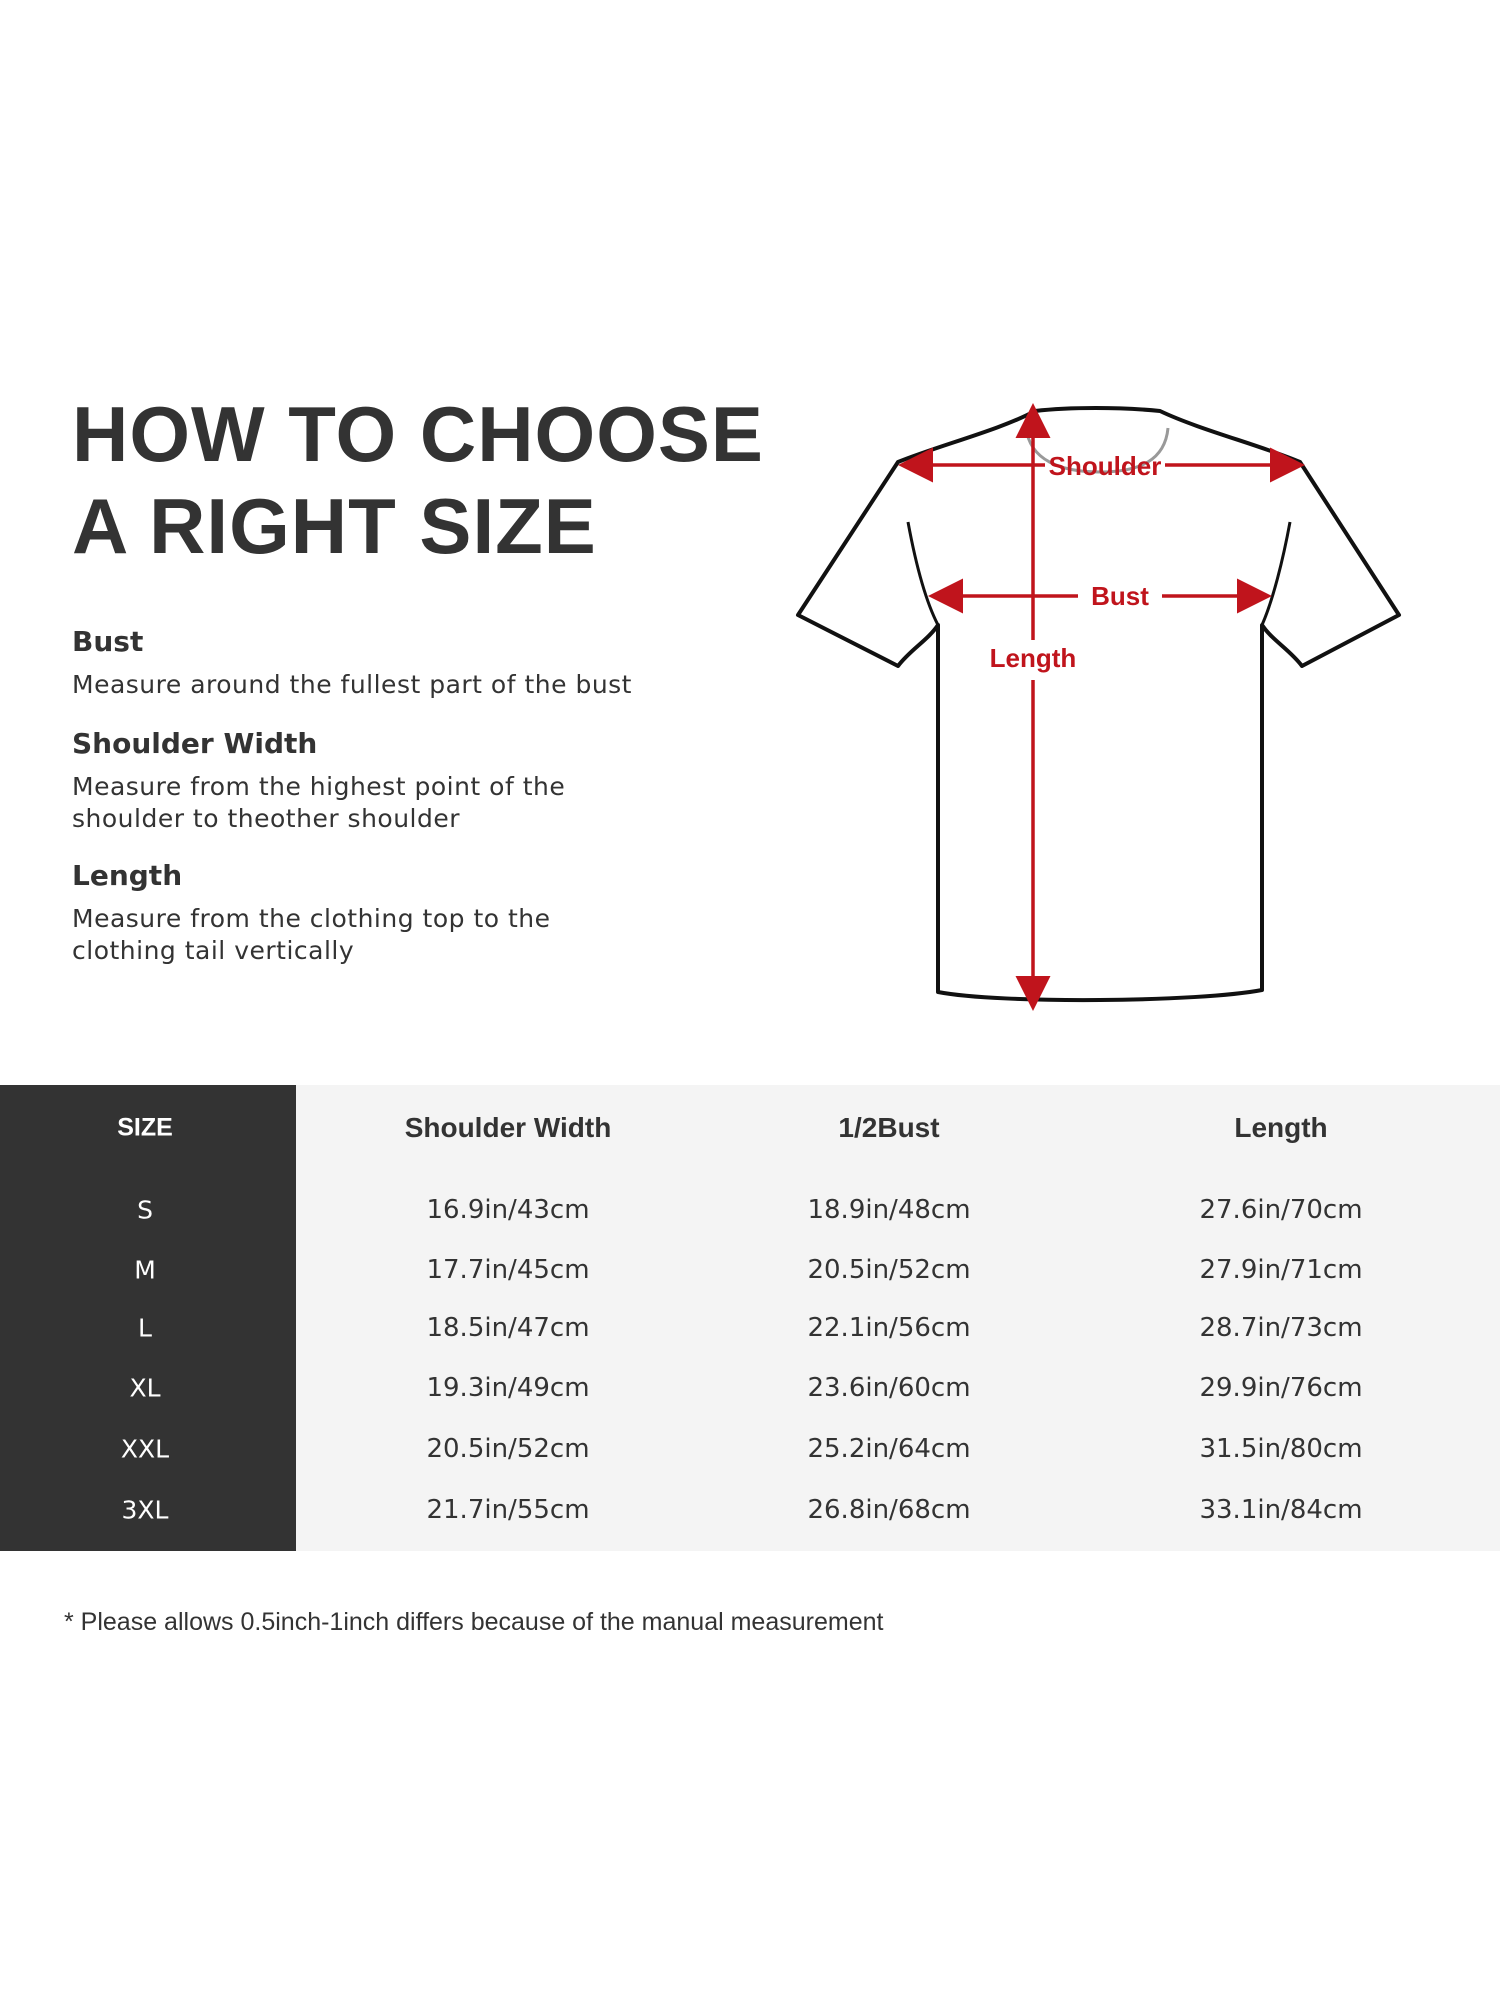 The width and height of the screenshot is (1500, 2000). Describe the element at coordinates (508, 1388) in the screenshot. I see `table-cell: 19.3in/49cm` at that location.